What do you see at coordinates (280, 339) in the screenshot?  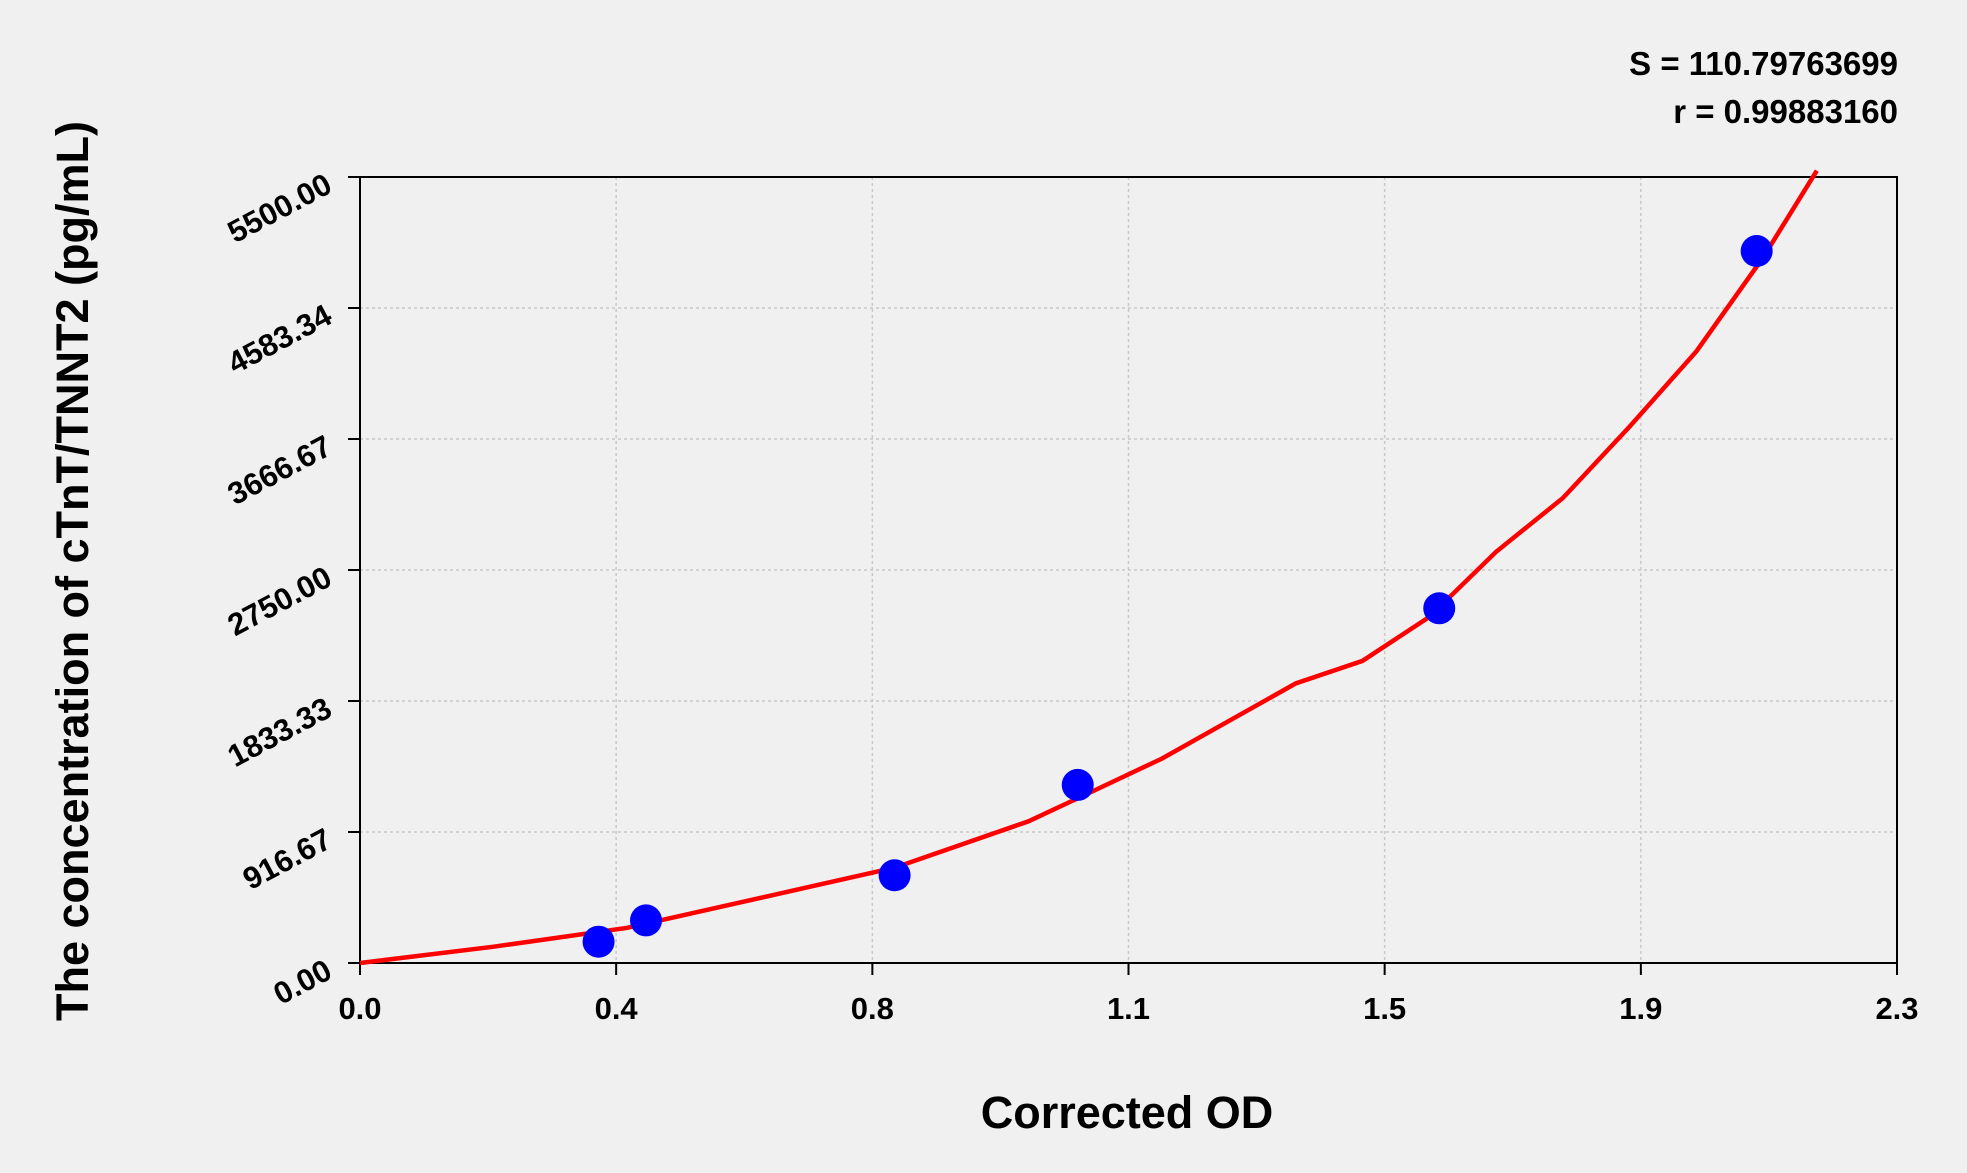 I see `y-tick-label: 4583.34` at bounding box center [280, 339].